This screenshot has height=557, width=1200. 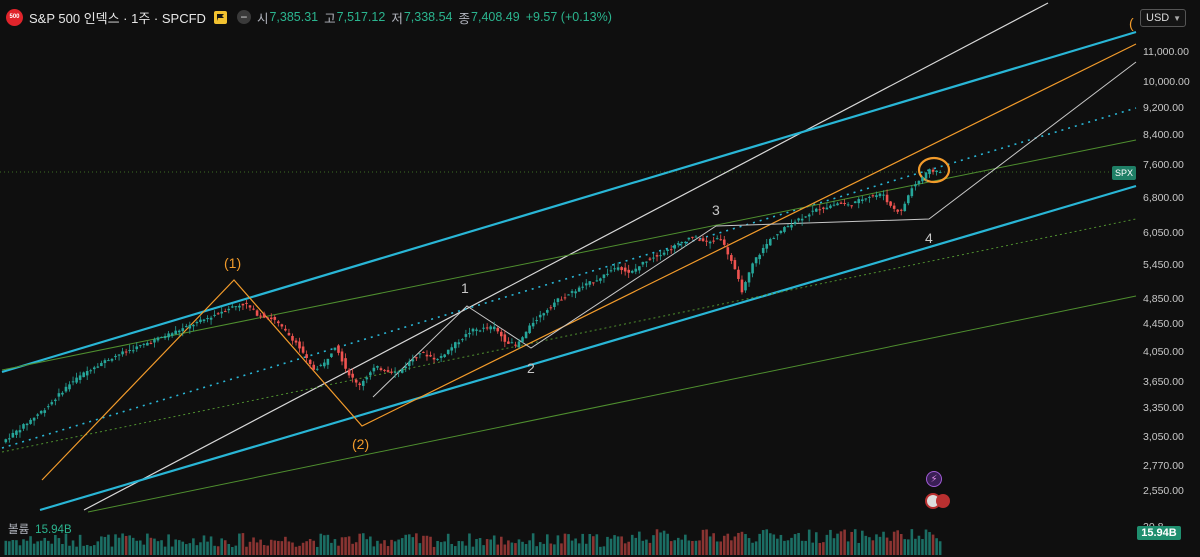 What do you see at coordinates (1163, 233) in the screenshot?
I see `price-axis-label: 6,050.00` at bounding box center [1163, 233].